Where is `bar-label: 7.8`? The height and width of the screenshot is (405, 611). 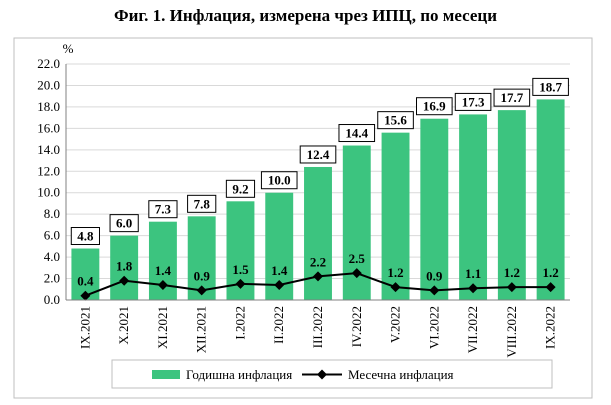
bar-label: 7.8 is located at coordinates (202, 203).